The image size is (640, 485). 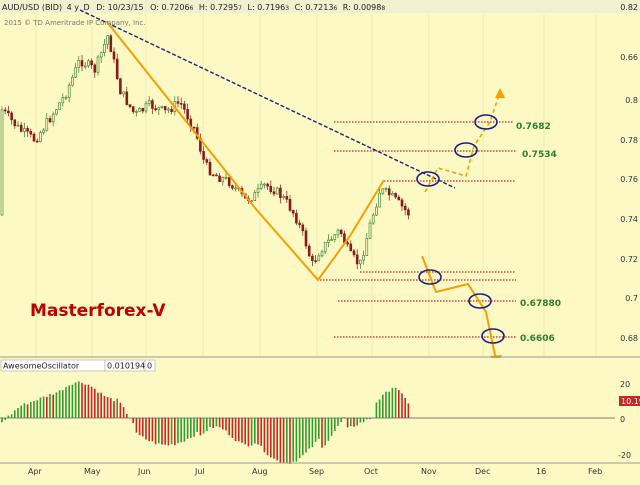 What do you see at coordinates (541, 471) in the screenshot?
I see `time-tick: 16` at bounding box center [541, 471].